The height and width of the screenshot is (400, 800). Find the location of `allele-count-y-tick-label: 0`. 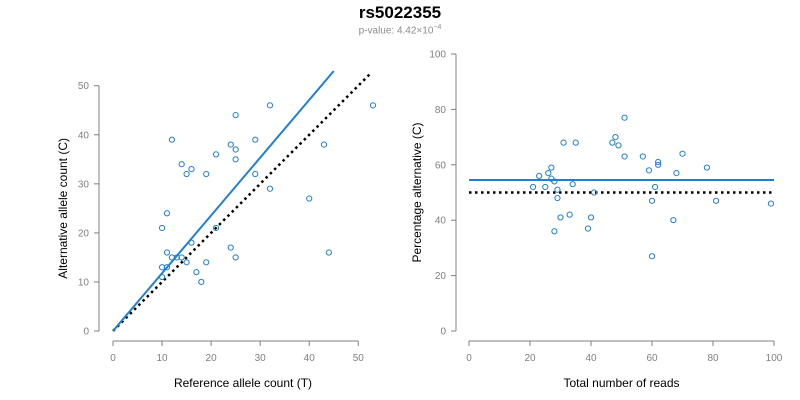

allele-count-y-tick-label: 0 is located at coordinates (86, 332).